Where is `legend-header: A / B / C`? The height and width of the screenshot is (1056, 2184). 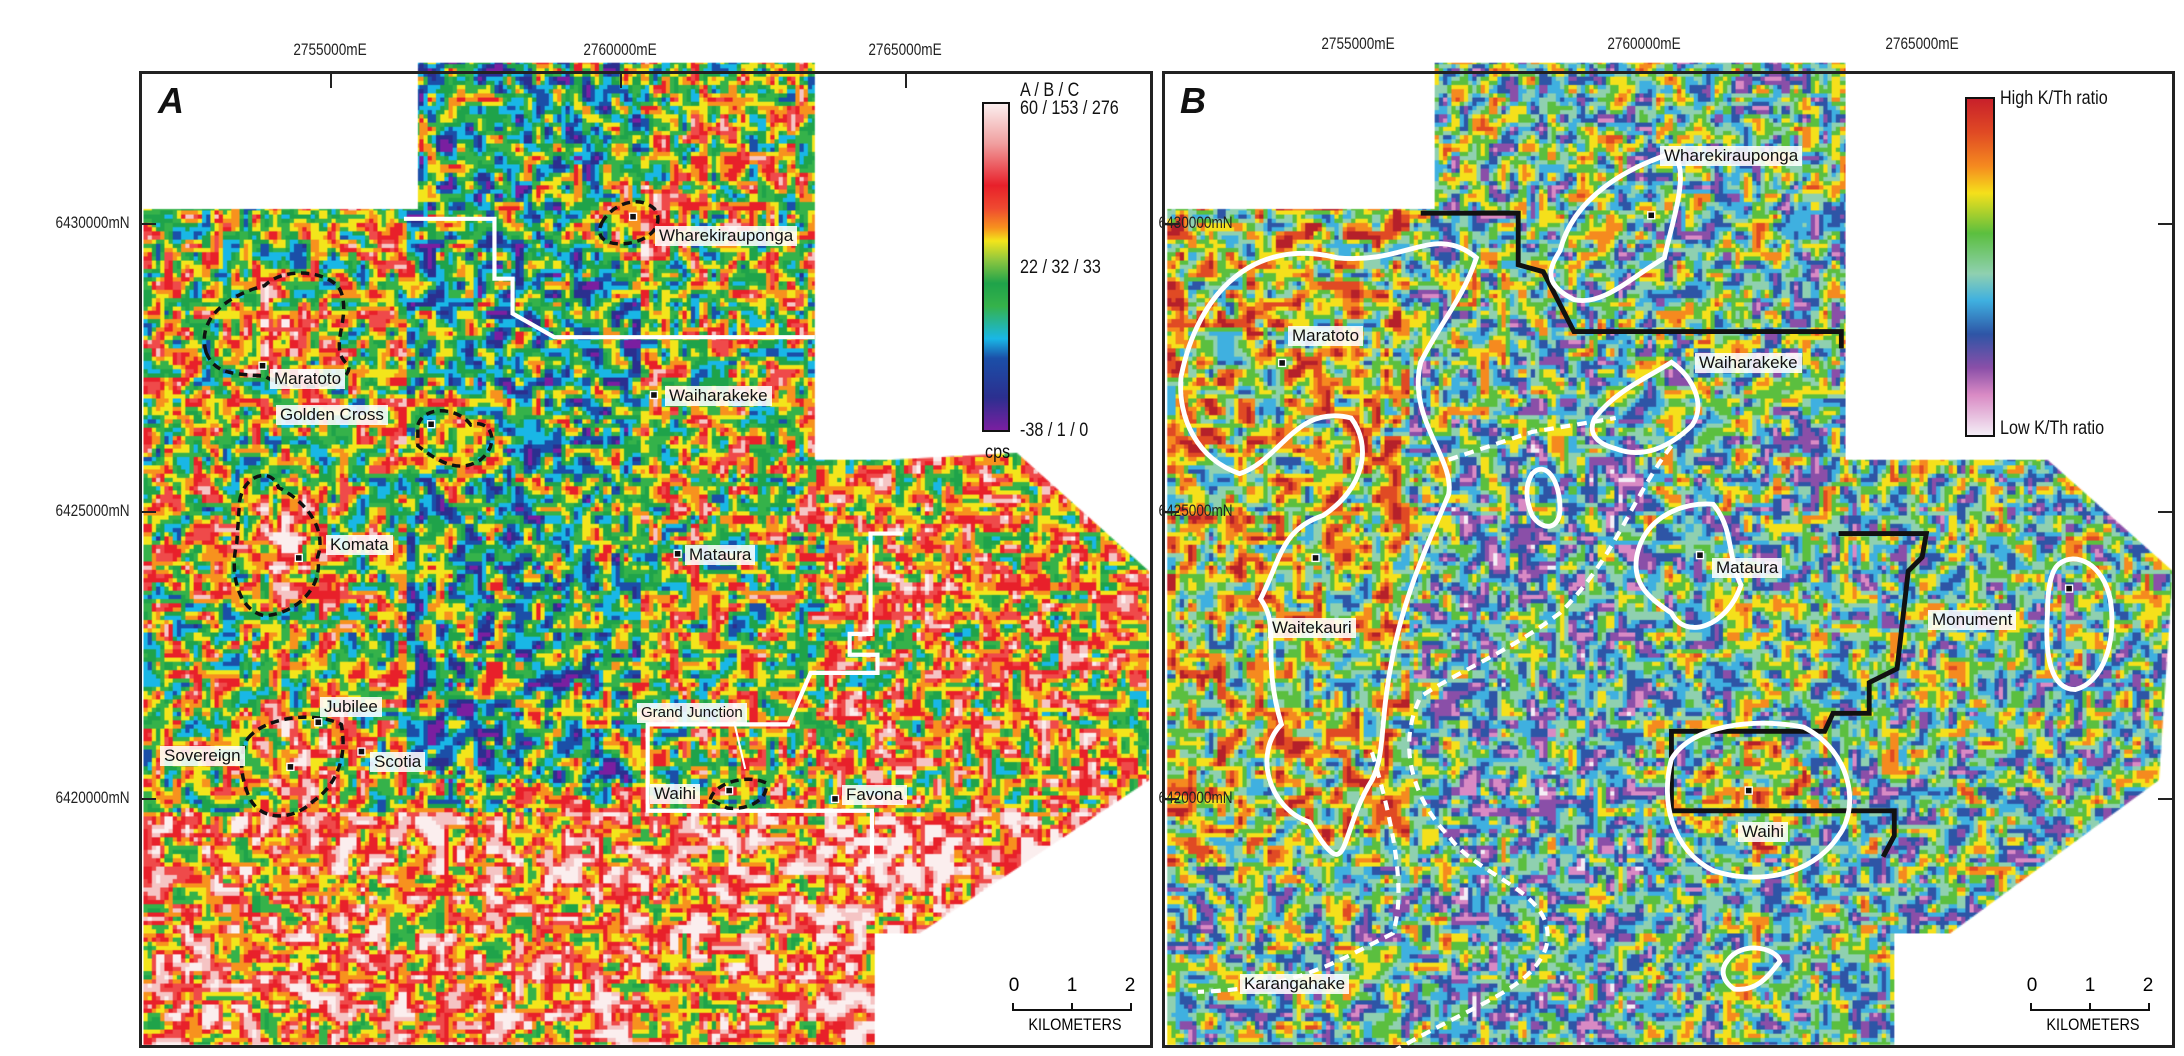 legend-header: A / B / C is located at coordinates (1050, 90).